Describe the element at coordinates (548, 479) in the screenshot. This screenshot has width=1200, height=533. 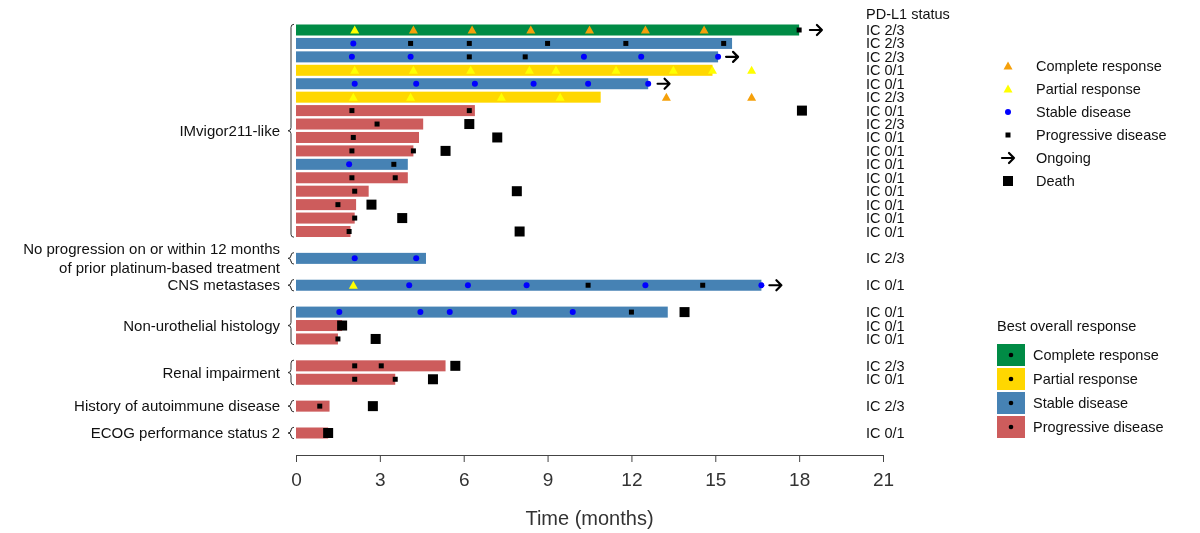
I see `x-tick-label: 9` at that location.